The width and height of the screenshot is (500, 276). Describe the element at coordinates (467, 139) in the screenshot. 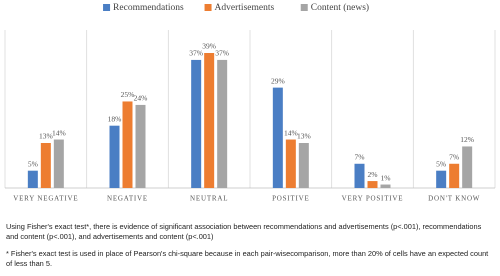

I see `value-label: 12%` at that location.